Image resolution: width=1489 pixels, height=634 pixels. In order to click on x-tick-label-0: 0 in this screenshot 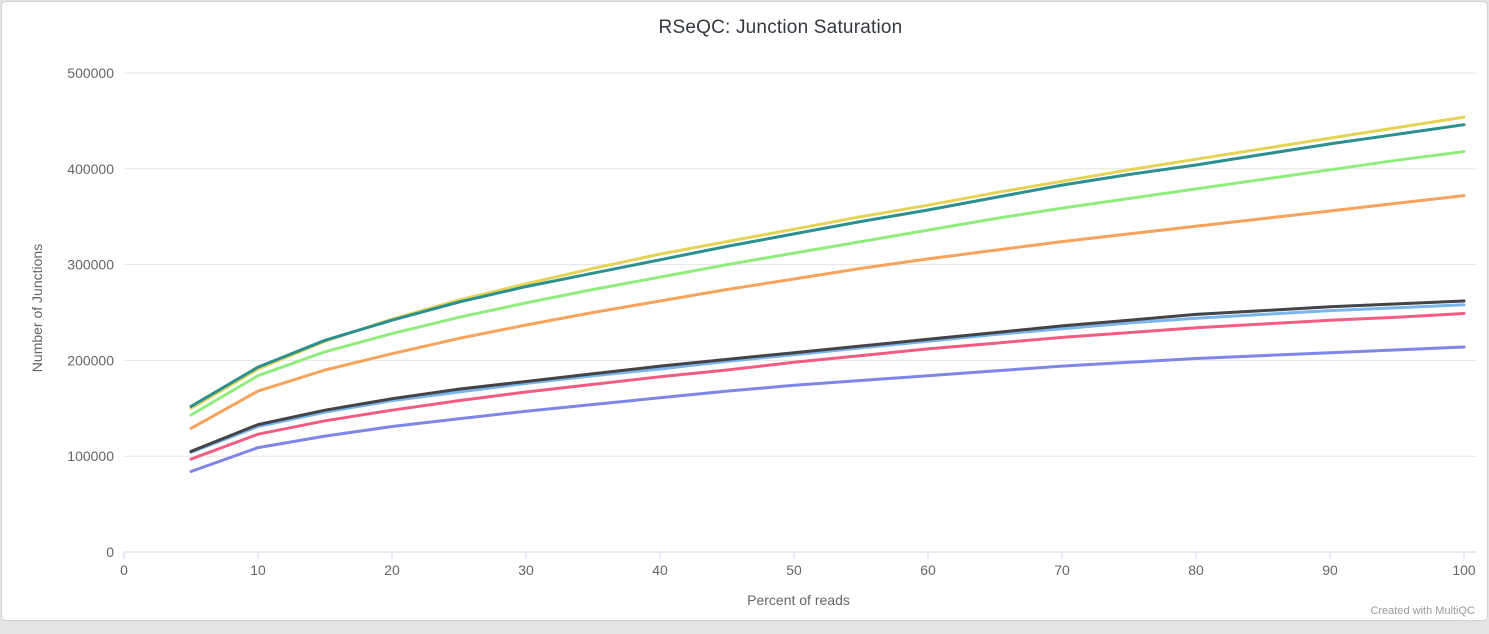, I will do `click(124, 570)`.